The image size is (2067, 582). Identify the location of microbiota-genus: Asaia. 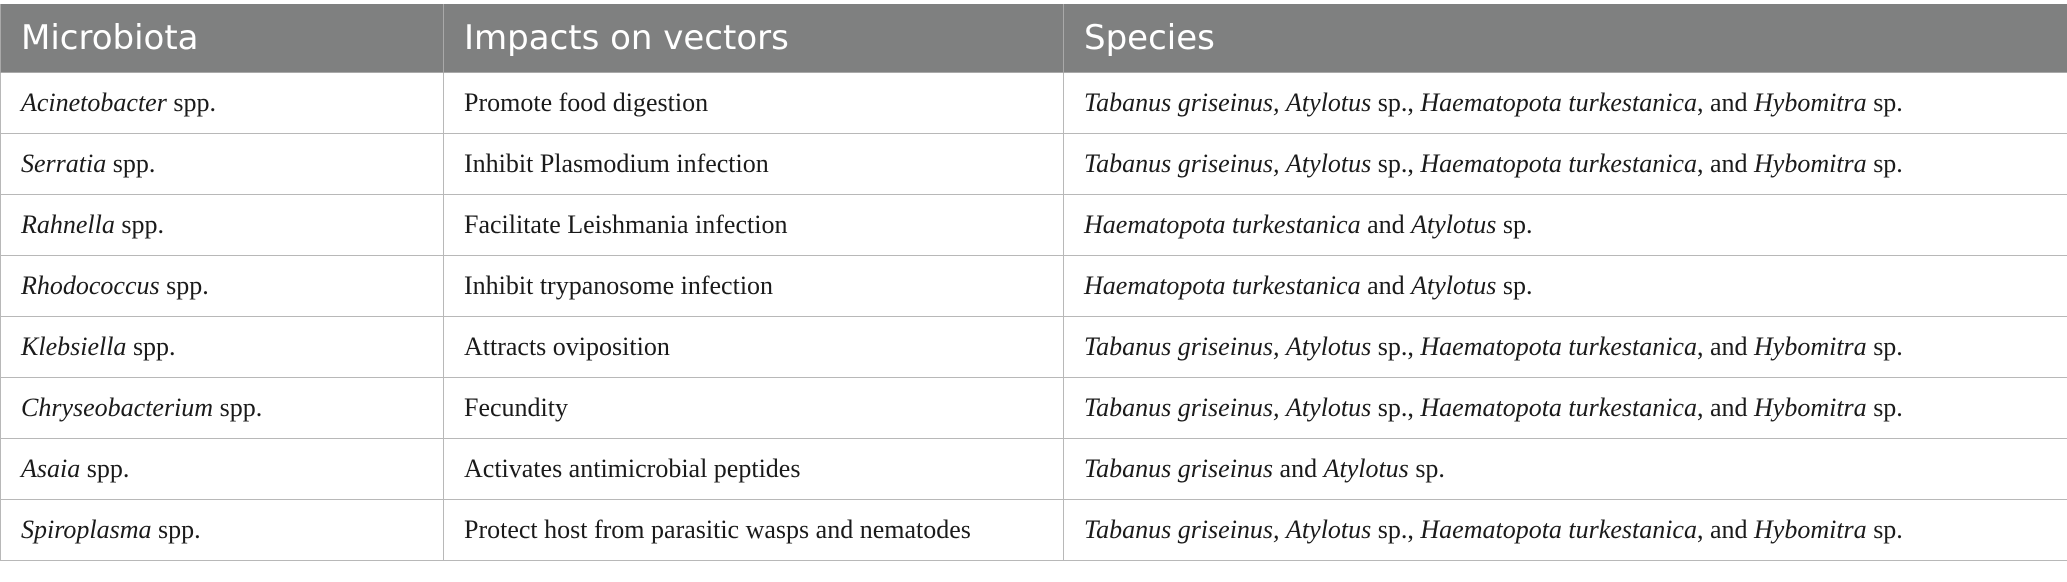
(51, 468).